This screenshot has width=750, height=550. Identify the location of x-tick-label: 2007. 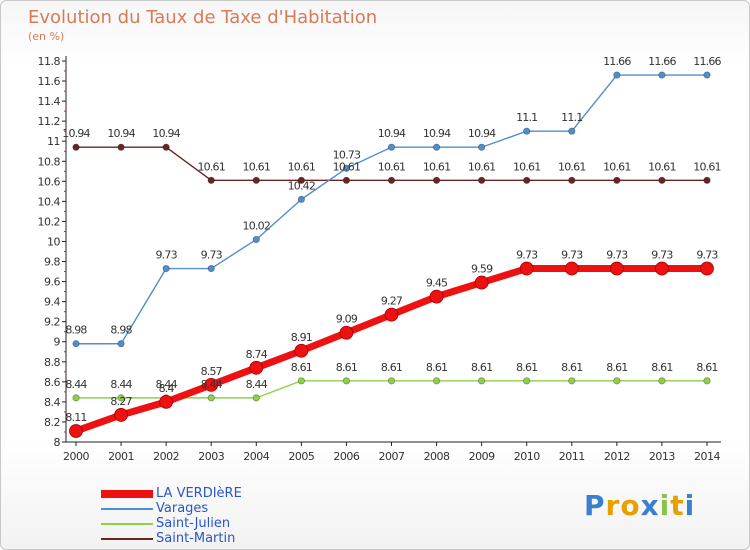
(392, 456).